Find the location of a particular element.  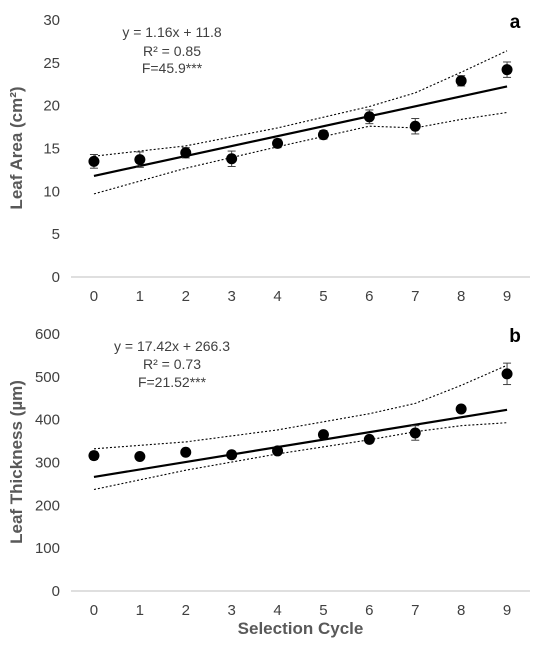

regression-annotation: F=45.9*** is located at coordinates (172, 68).